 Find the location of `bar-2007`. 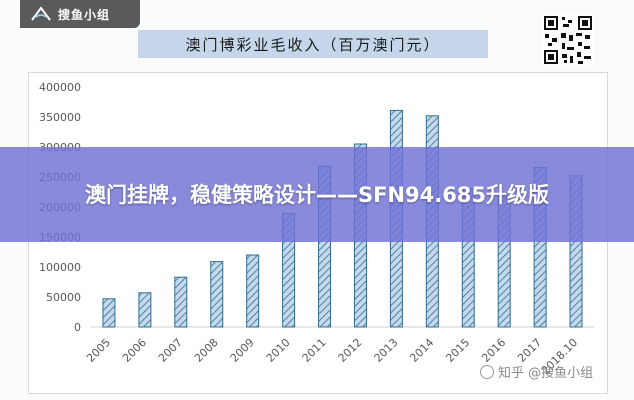

bar-2007 is located at coordinates (181, 302).